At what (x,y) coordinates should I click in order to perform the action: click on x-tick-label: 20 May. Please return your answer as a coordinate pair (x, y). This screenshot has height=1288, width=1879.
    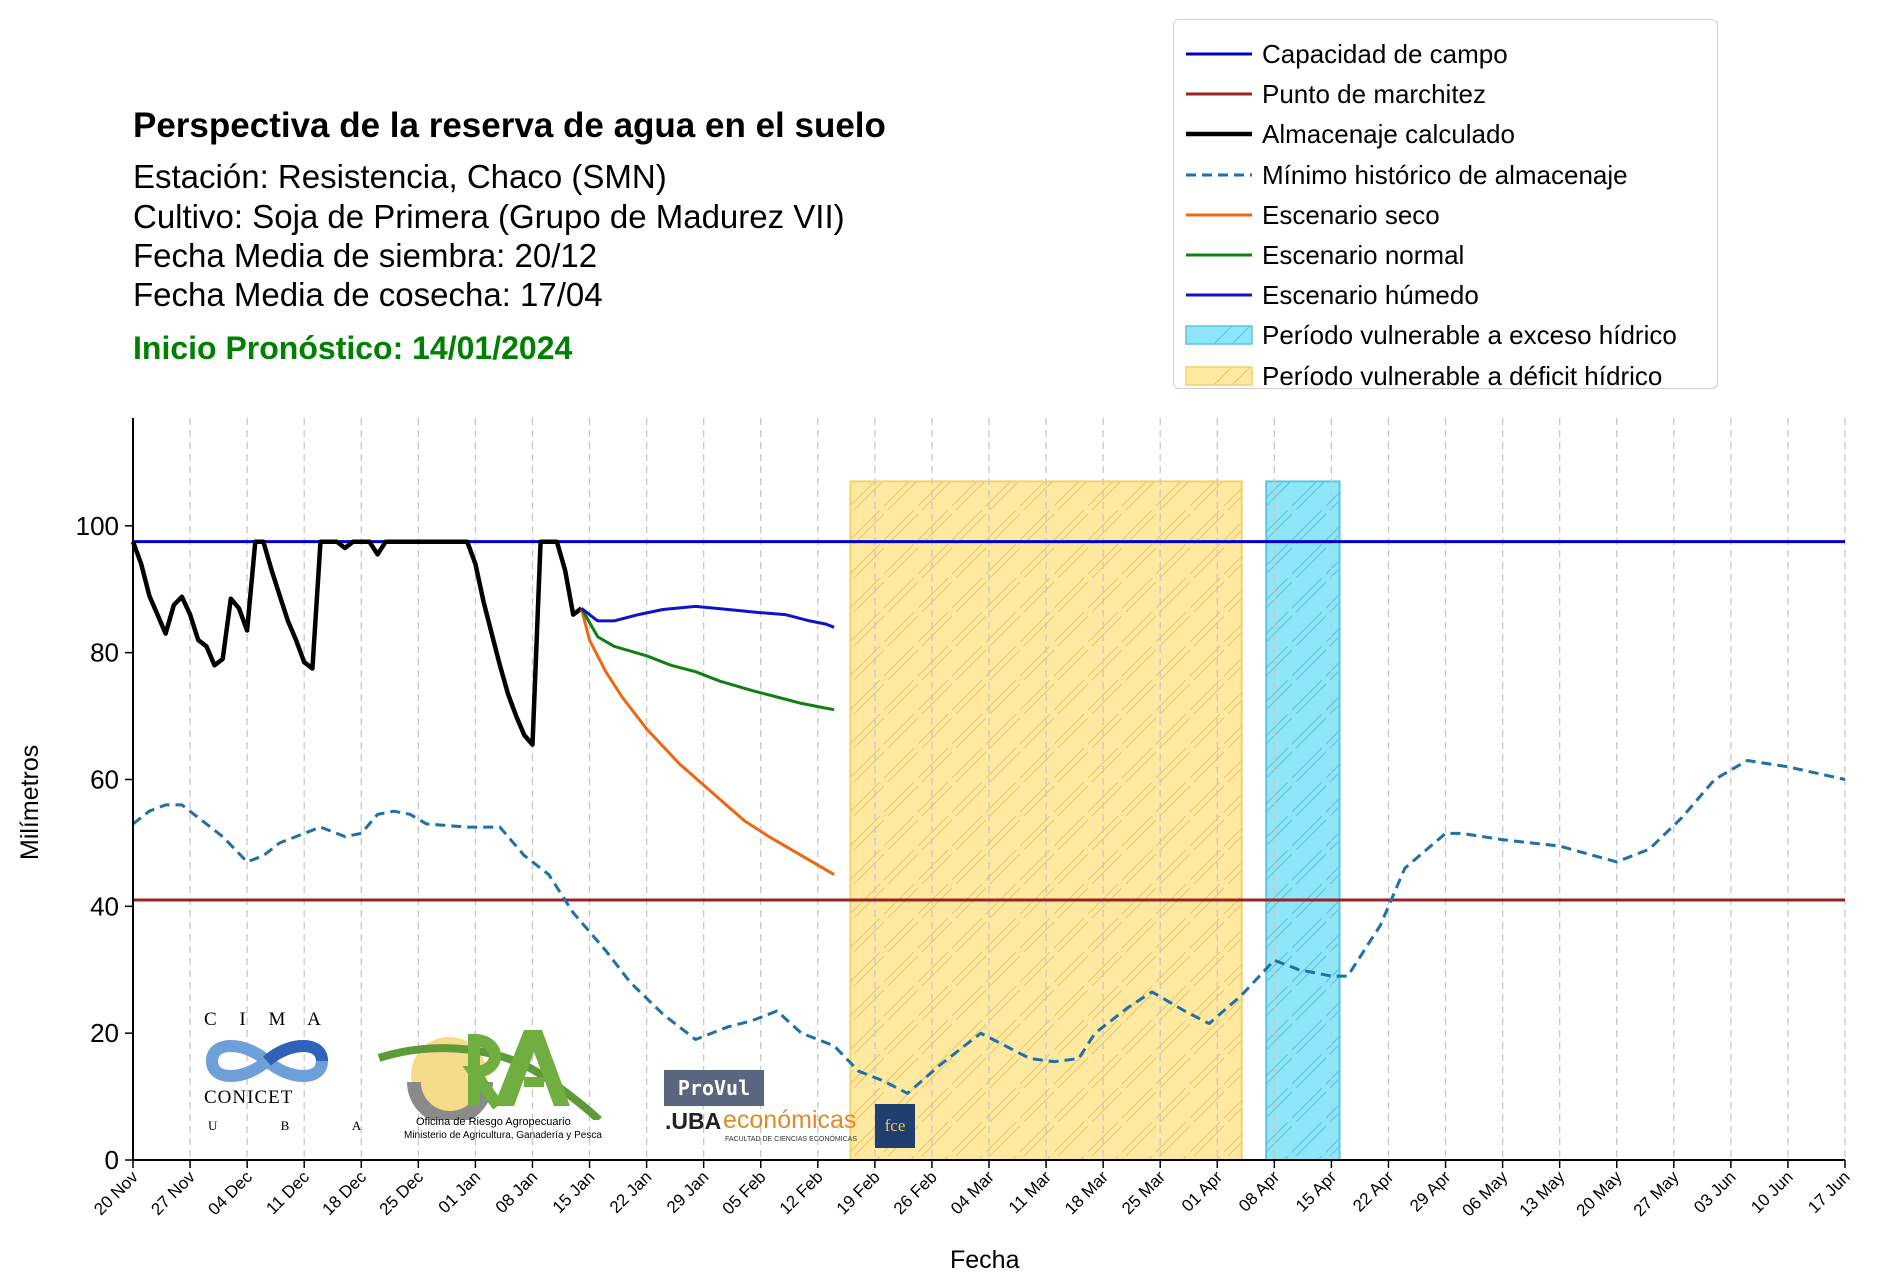
    Looking at the image, I should click on (1599, 1193).